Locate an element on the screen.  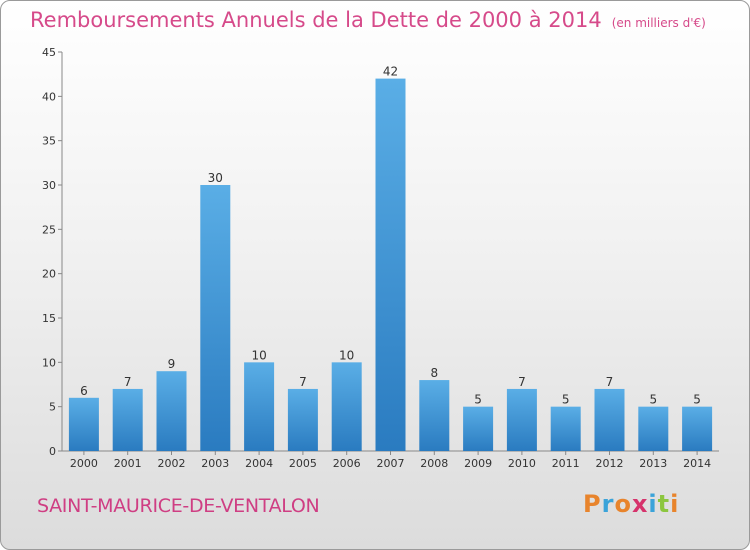
logo-letter: P is located at coordinates (592, 504).